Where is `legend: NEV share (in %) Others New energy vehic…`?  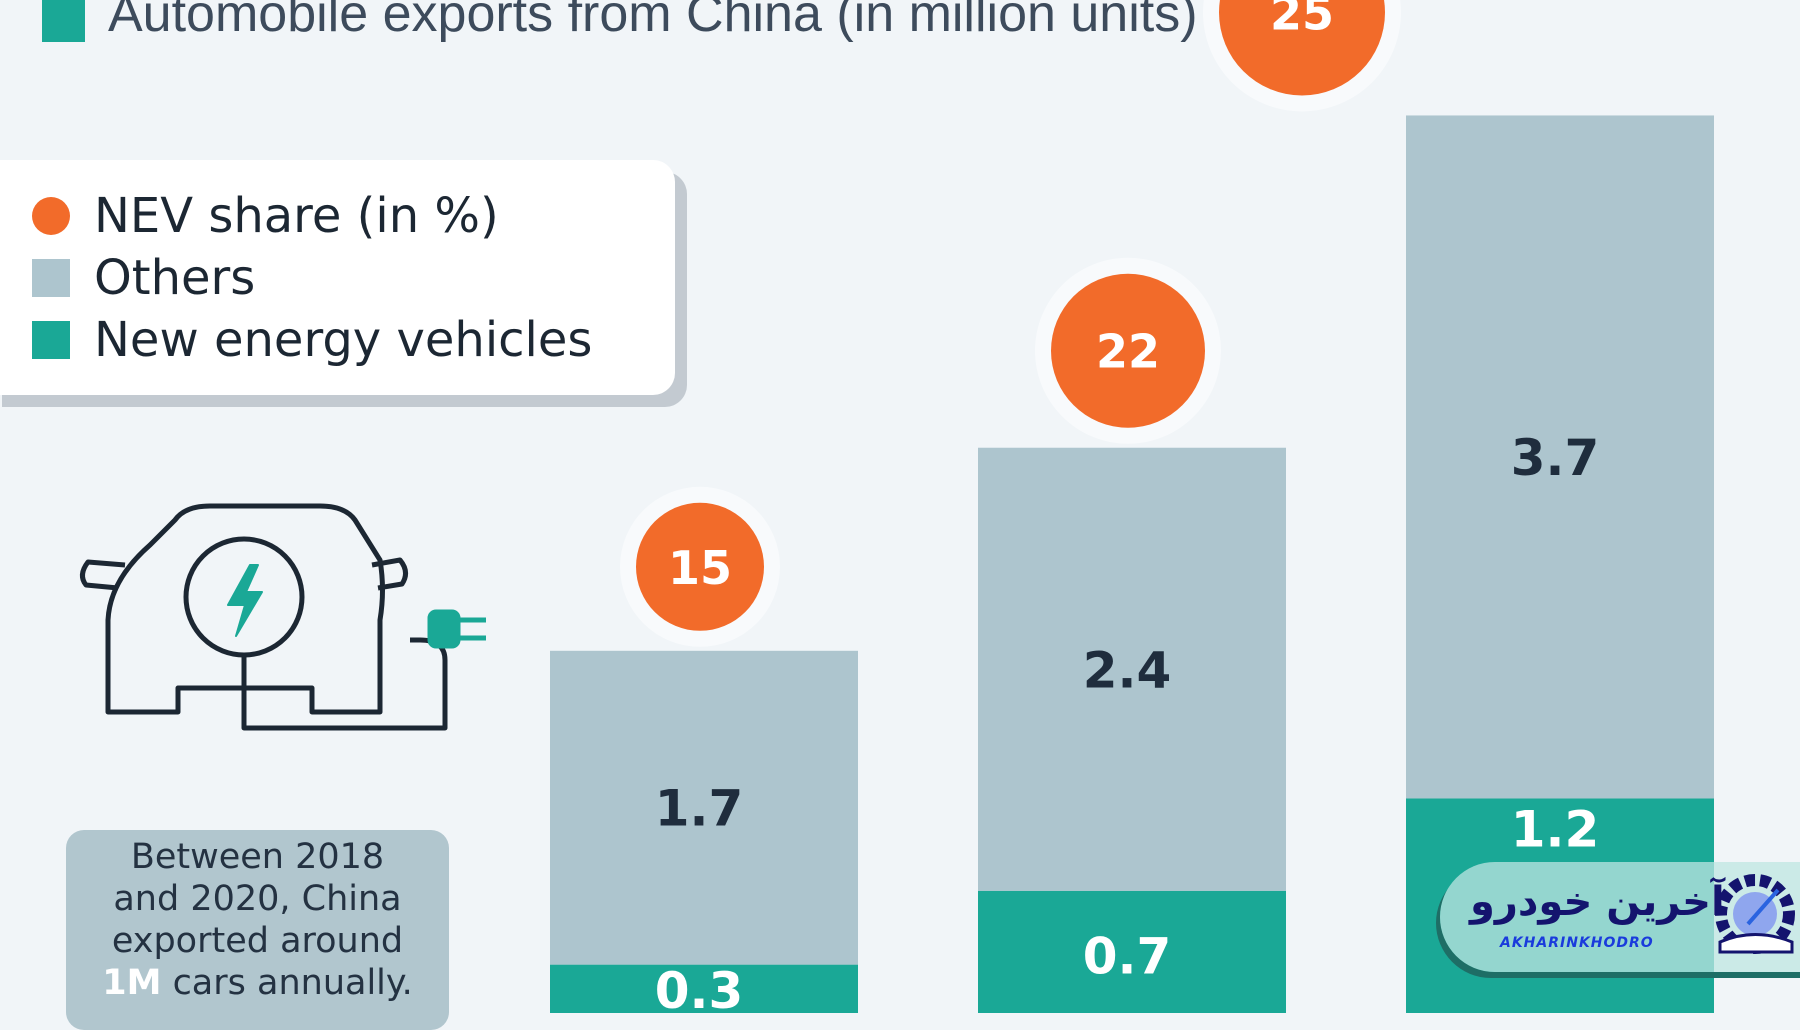
legend: NEV share (in %) Others New energy vehic… is located at coordinates (337, 277).